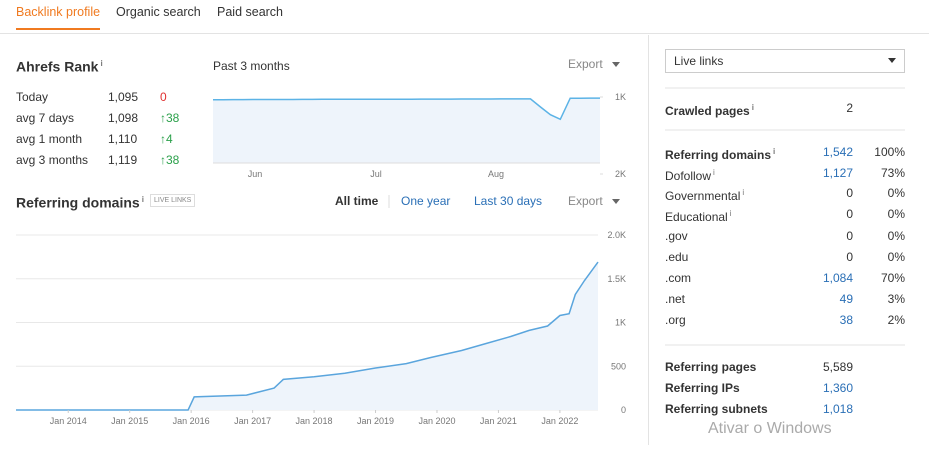 Image resolution: width=929 pixels, height=450 pixels. What do you see at coordinates (123, 97) in the screenshot?
I see `row-value: 1,095` at bounding box center [123, 97].